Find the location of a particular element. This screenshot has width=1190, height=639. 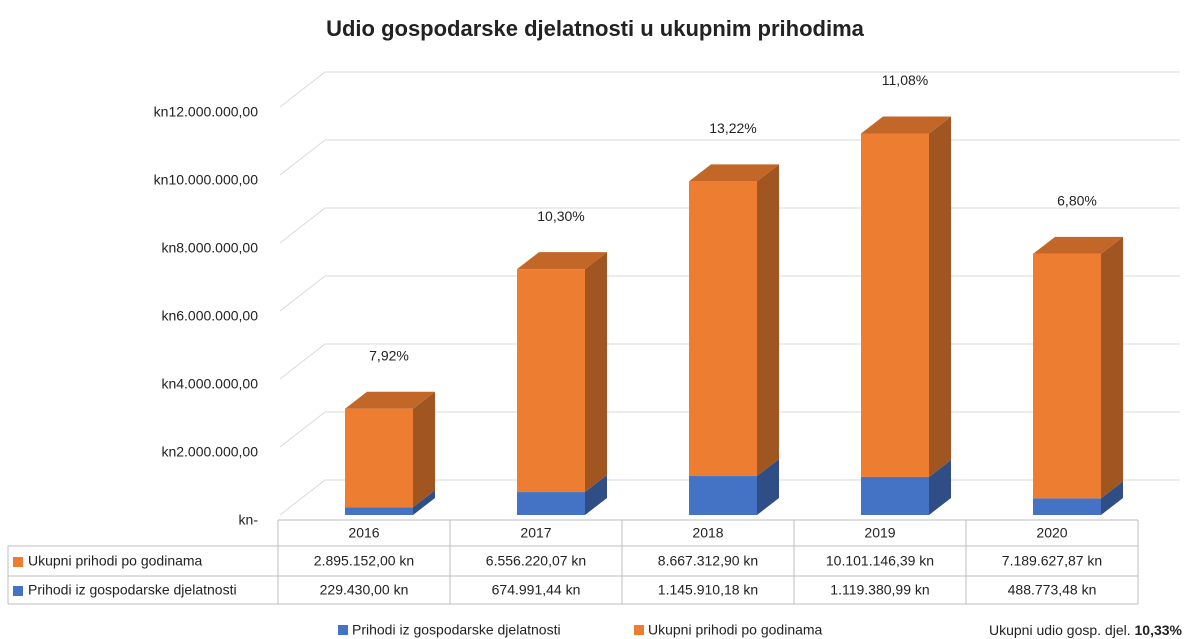

row-label: Prihodi iz gospodarske djelatnosti is located at coordinates (132, 590).